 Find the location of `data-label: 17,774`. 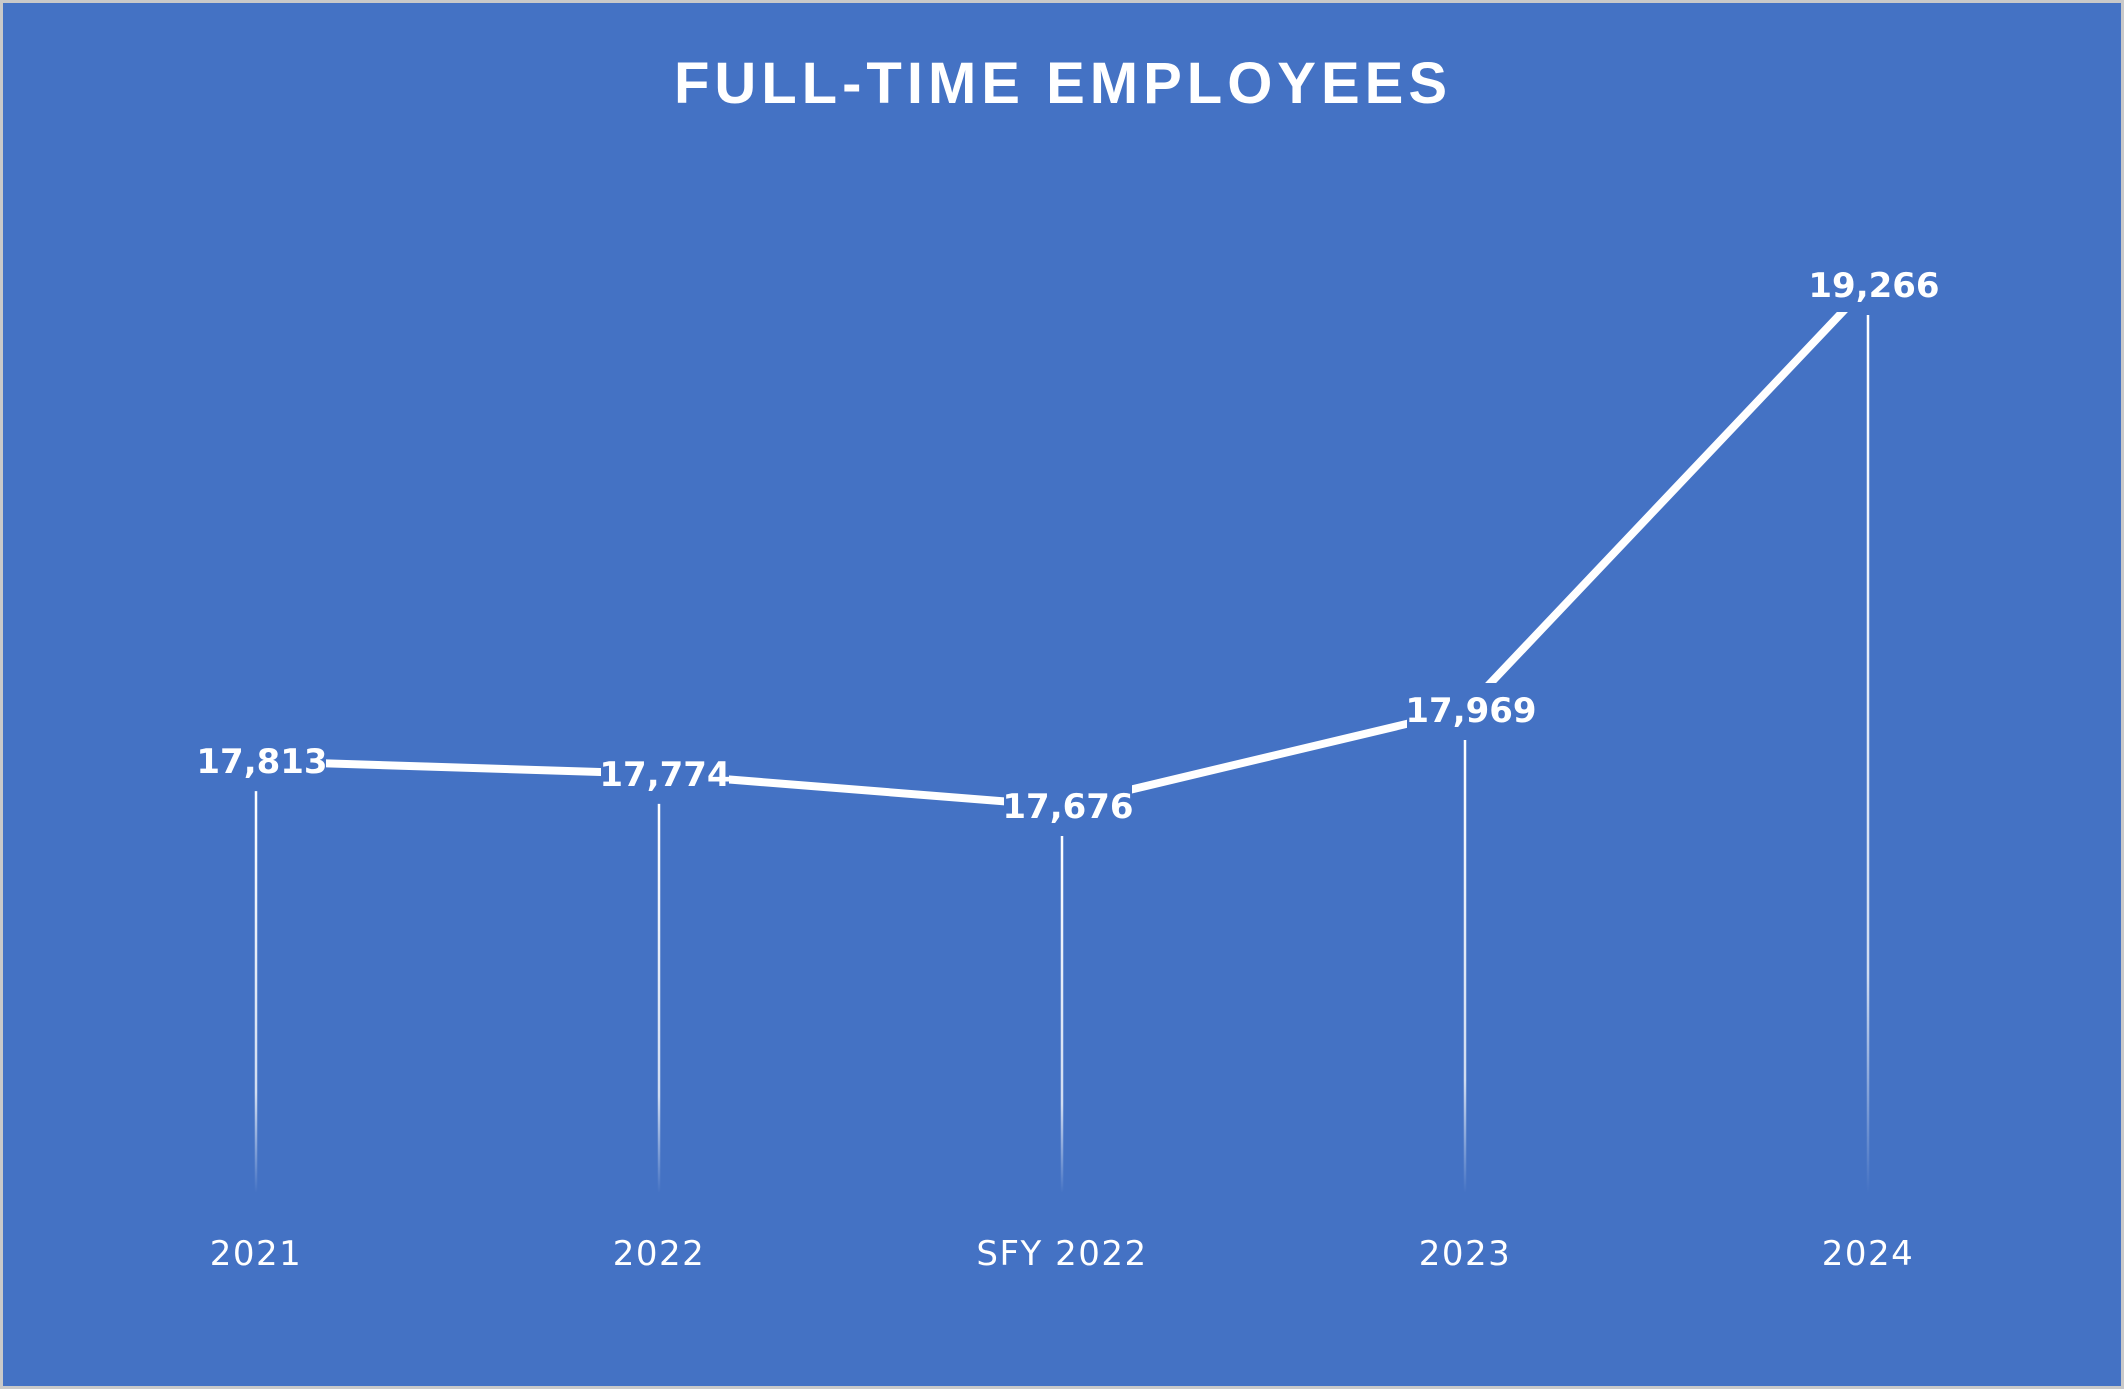

data-label: 17,774 is located at coordinates (664, 774).